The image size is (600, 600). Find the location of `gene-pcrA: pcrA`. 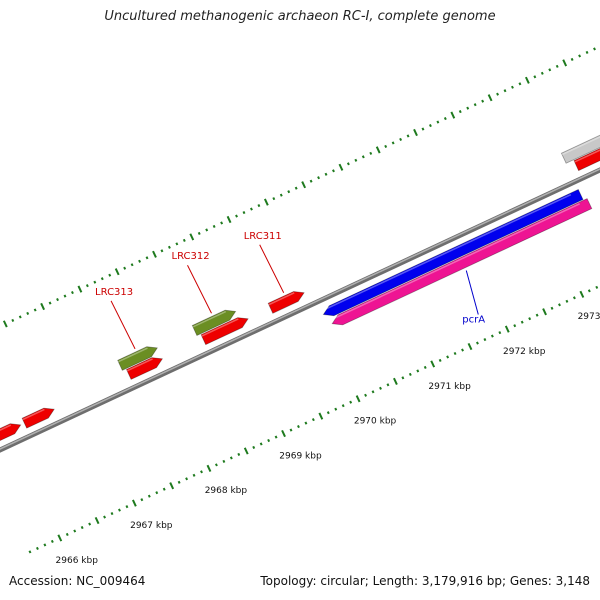

gene-pcrA: pcrA is located at coordinates (461, 262).